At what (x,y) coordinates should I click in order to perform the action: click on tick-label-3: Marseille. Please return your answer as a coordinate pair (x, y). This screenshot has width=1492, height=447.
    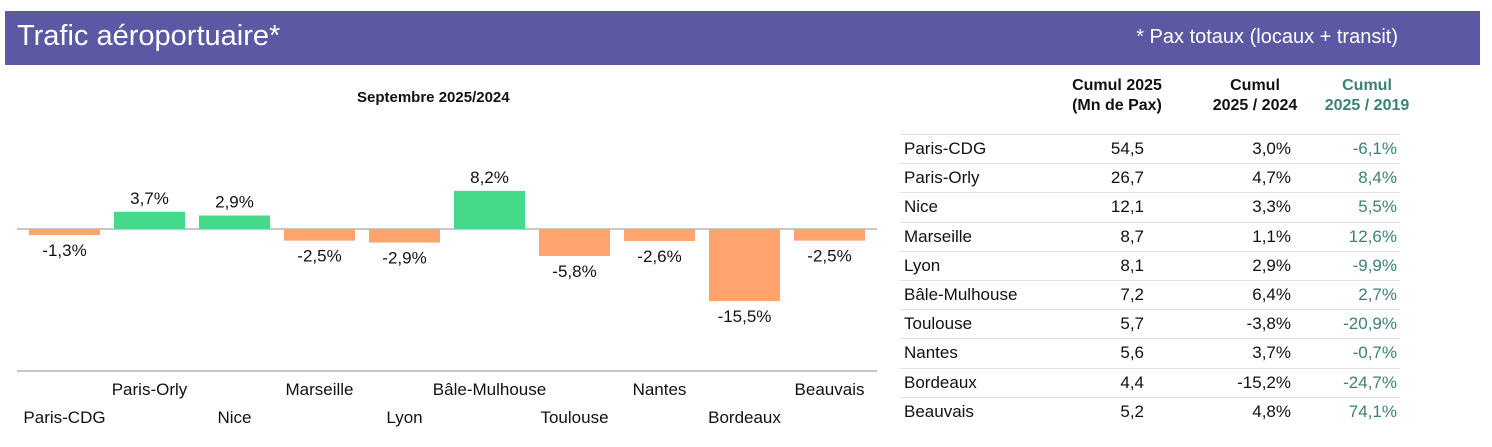
    Looking at the image, I should click on (319, 389).